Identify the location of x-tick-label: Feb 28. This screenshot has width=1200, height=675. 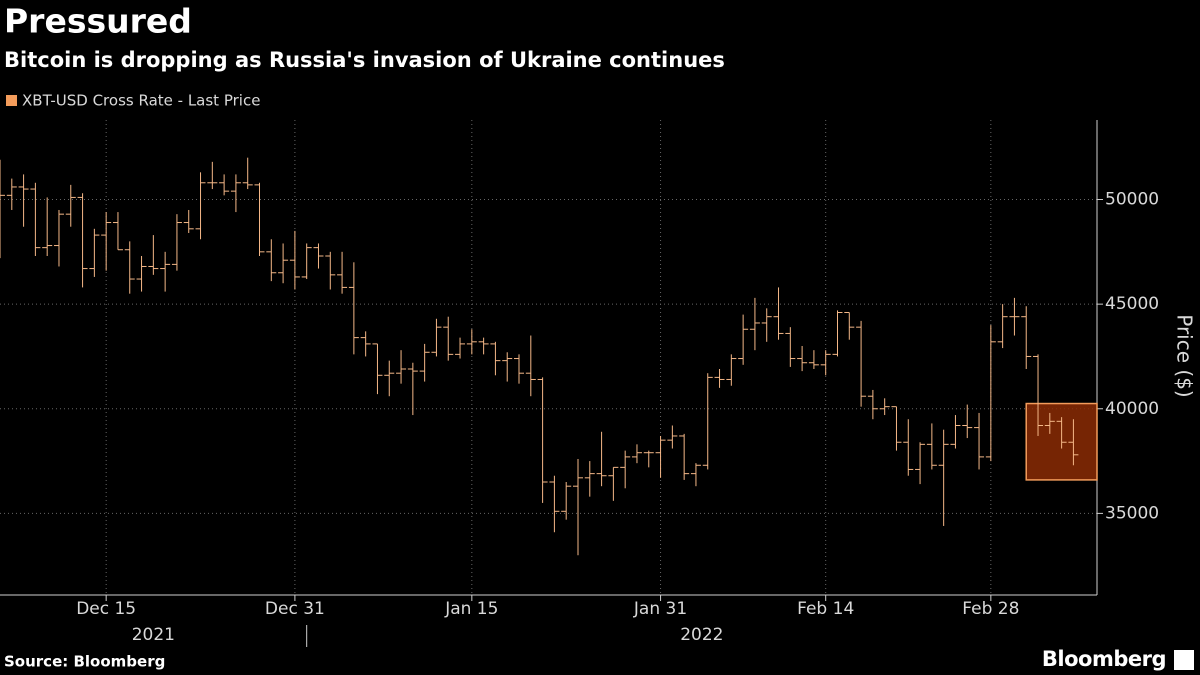
(990, 609).